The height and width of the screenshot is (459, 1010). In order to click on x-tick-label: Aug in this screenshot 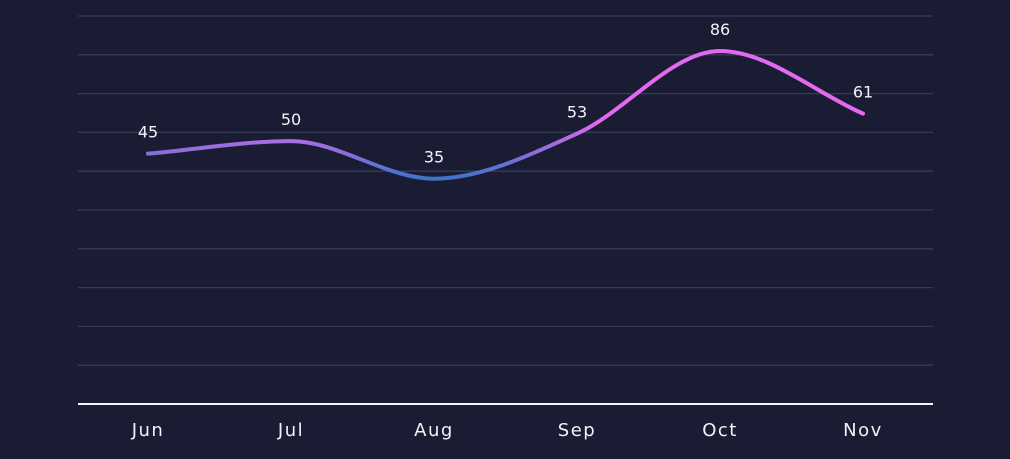, I will do `click(434, 430)`.